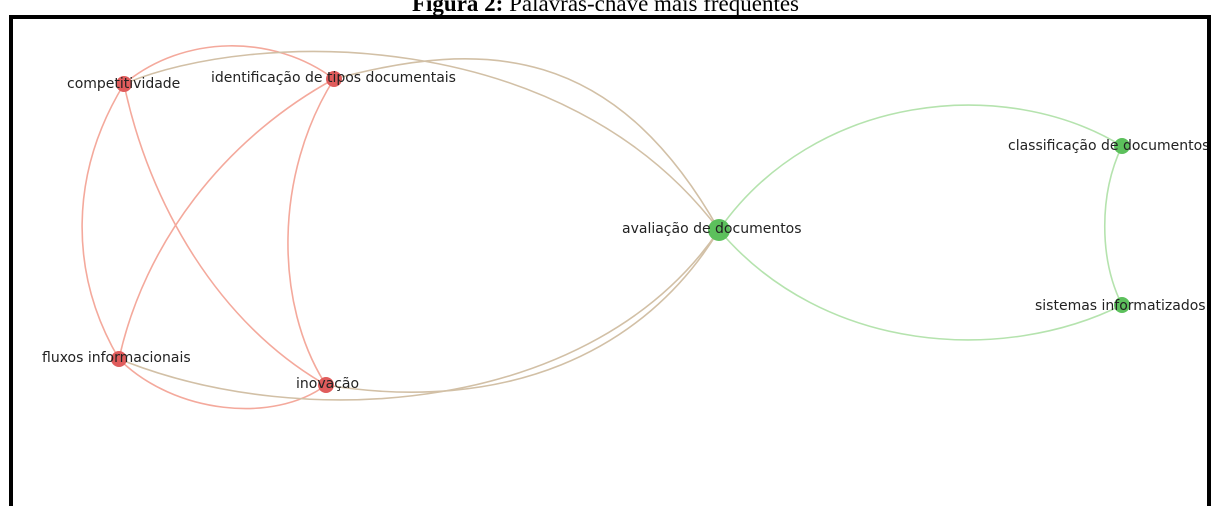  I want to click on label-inovacao: inovação, so click(327, 384).